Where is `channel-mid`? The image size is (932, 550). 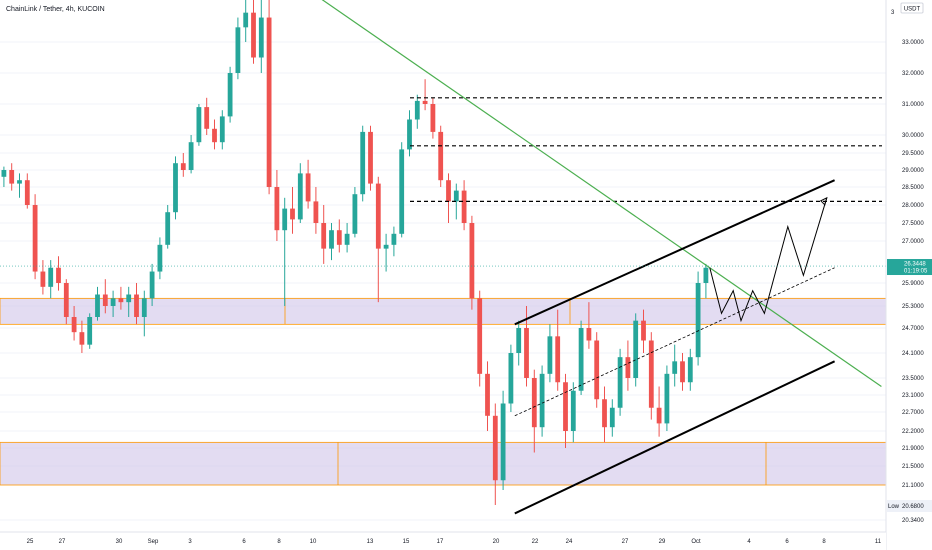
channel-mid is located at coordinates (674, 342).